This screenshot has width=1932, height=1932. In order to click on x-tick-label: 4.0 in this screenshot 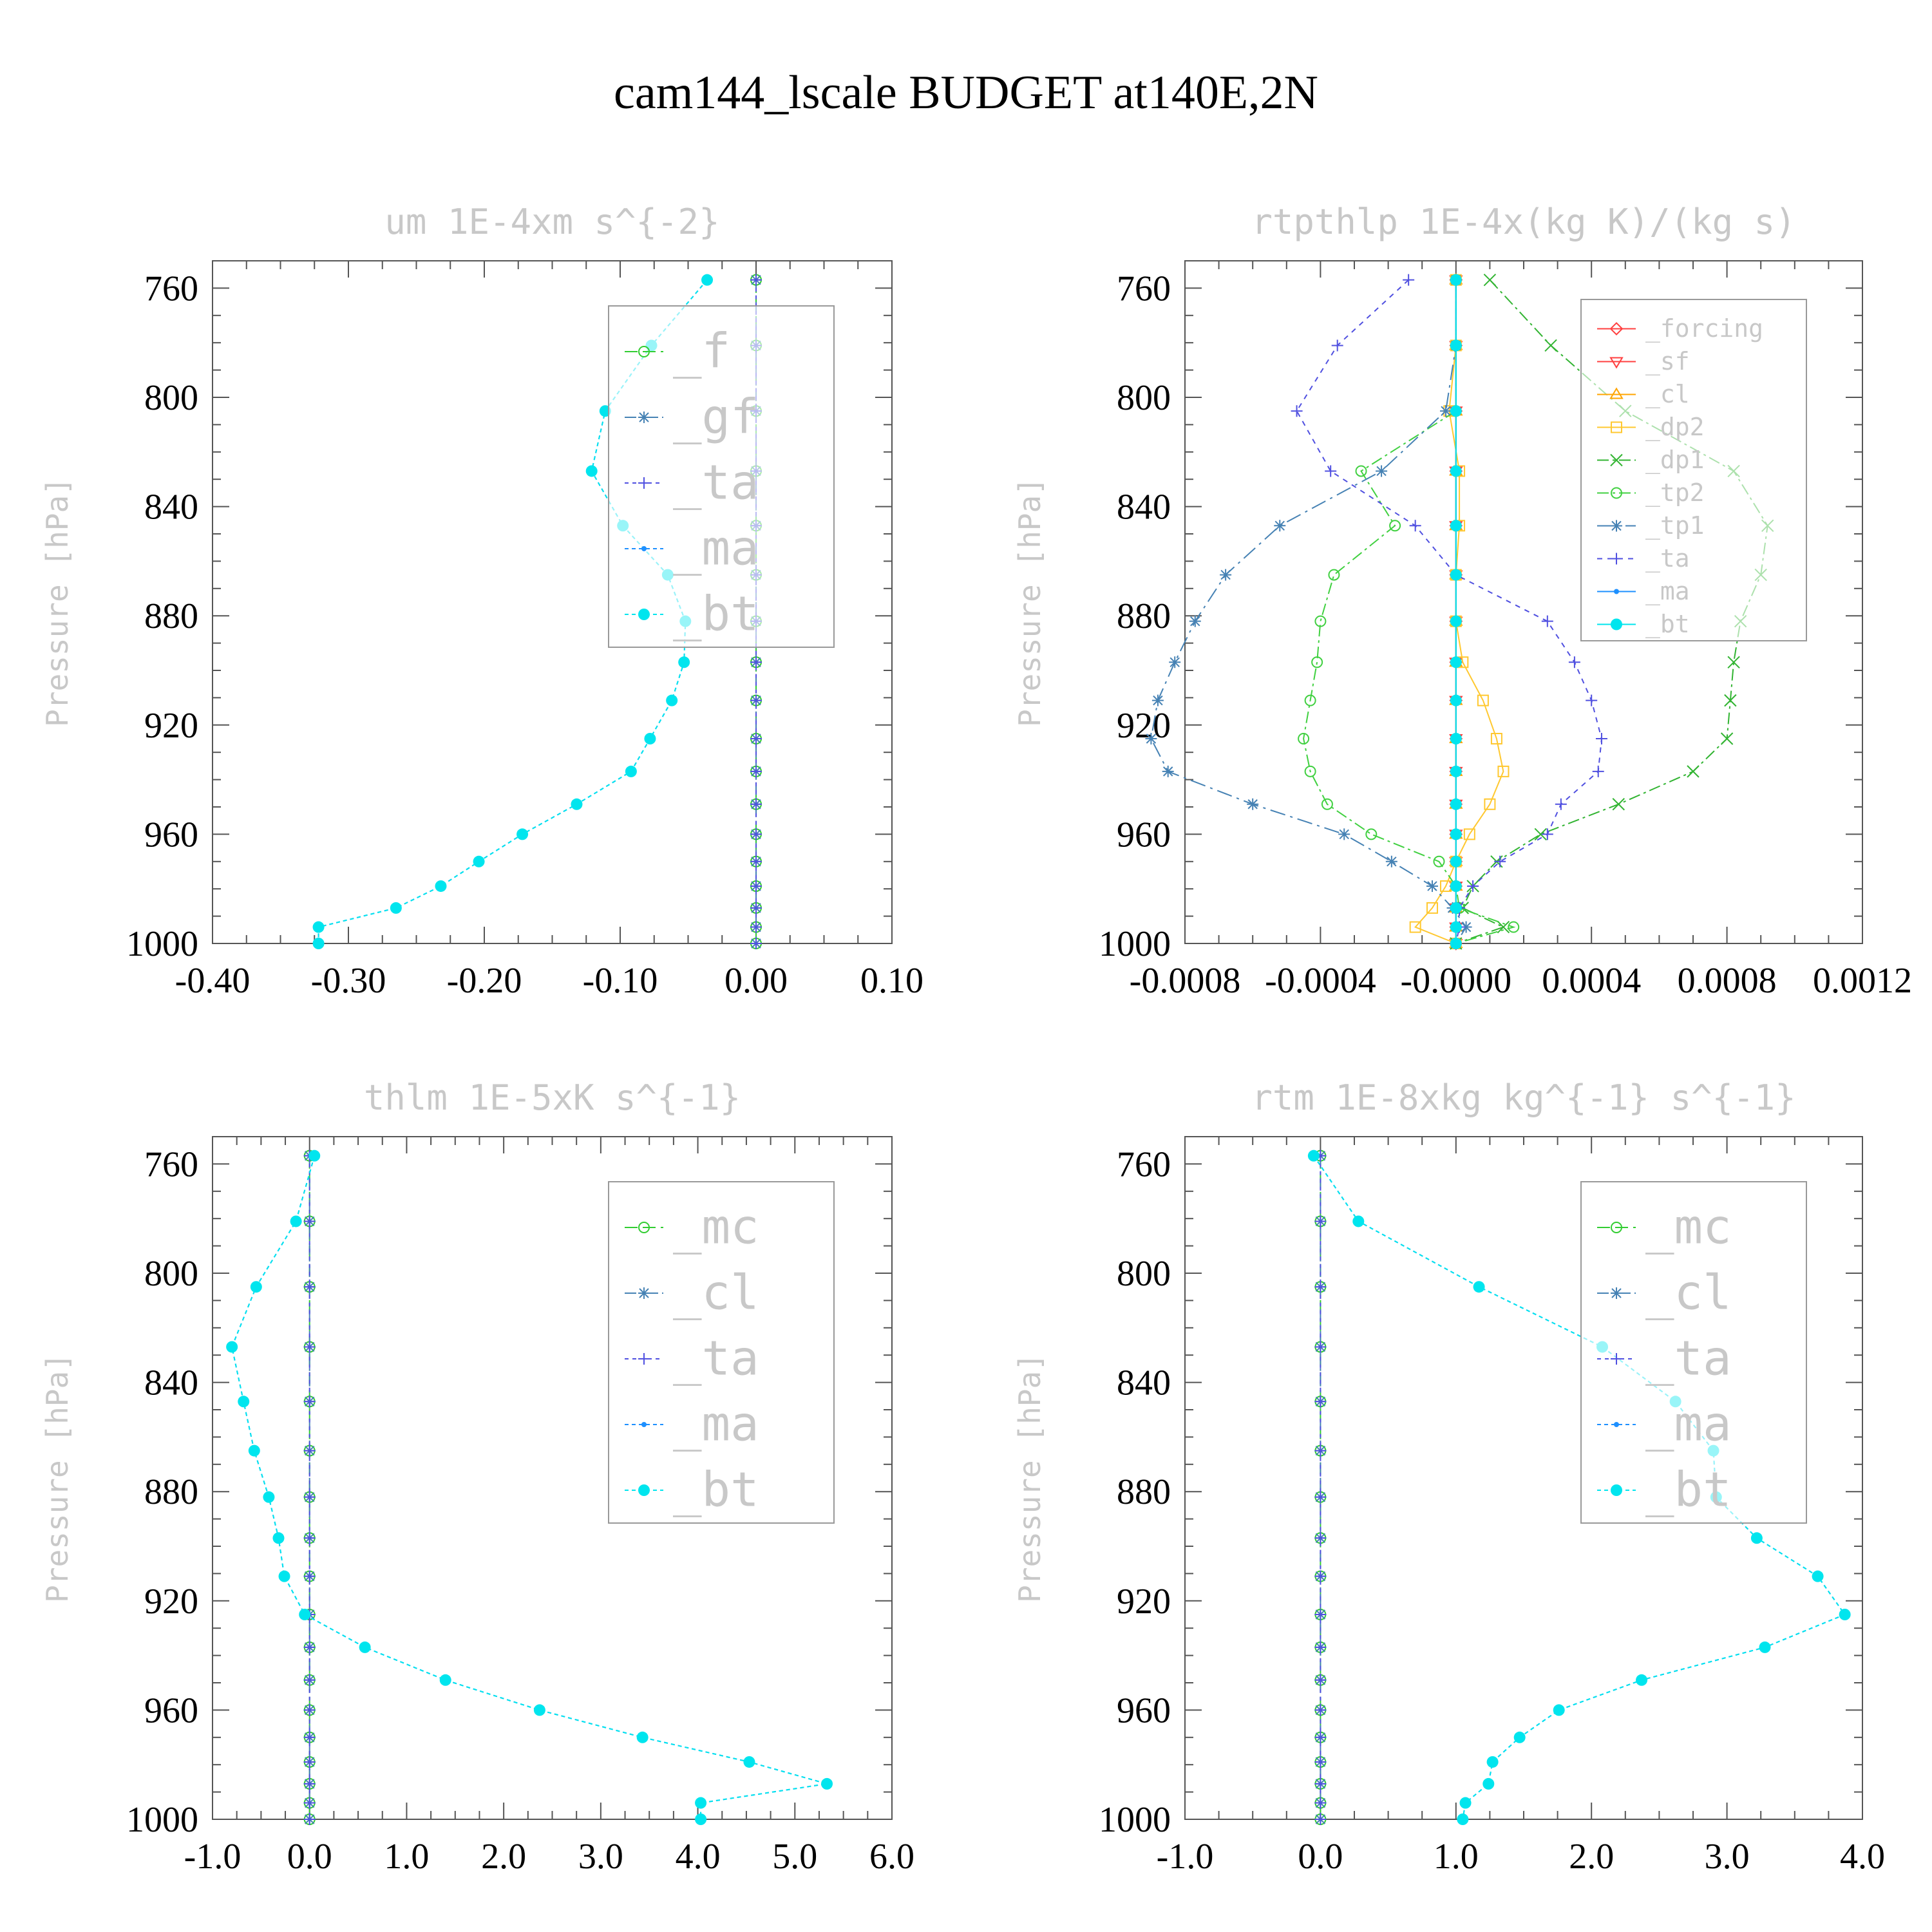, I will do `click(698, 1857)`.